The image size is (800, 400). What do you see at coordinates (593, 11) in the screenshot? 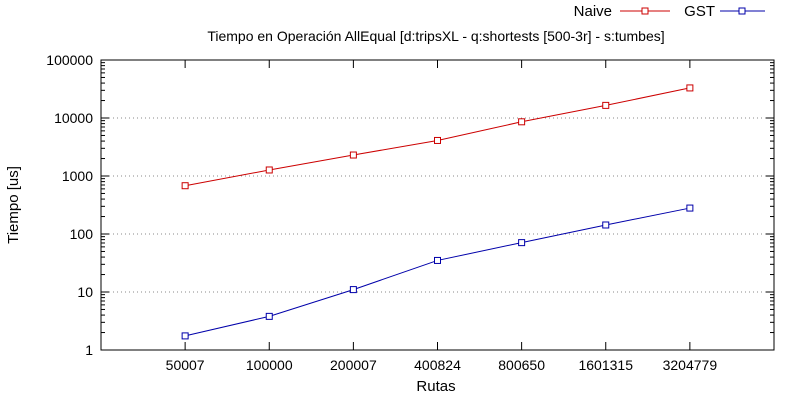
I see `legend-label-naive: Naive` at bounding box center [593, 11].